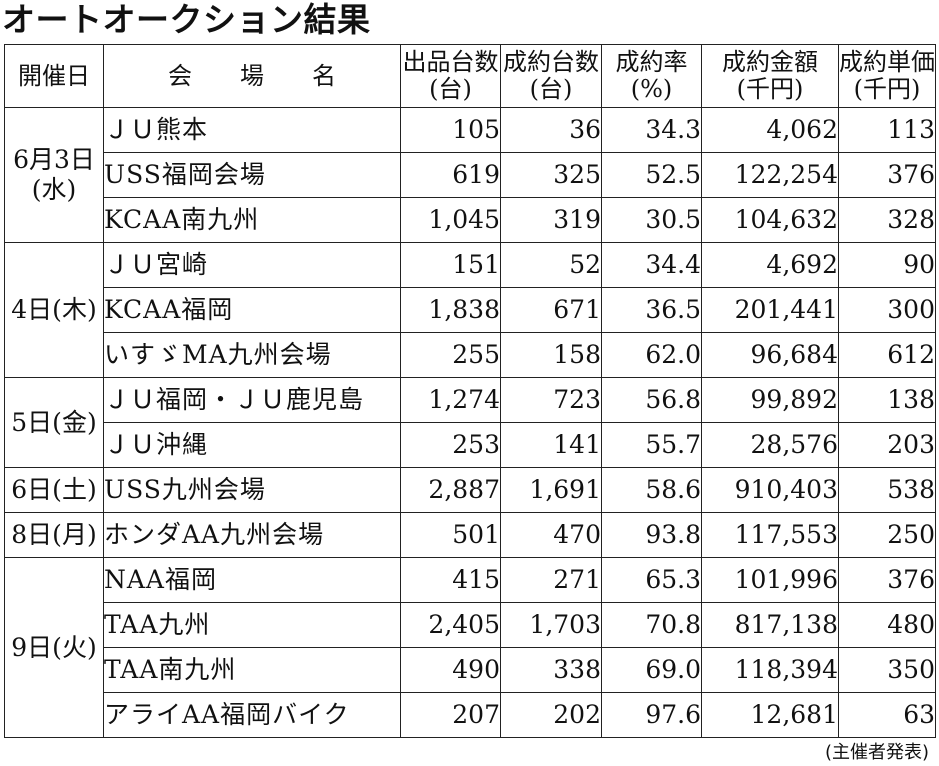  I want to click on table-row: いすゞMA九州会場 255 158 62.0 96,684 612, so click(470, 355).